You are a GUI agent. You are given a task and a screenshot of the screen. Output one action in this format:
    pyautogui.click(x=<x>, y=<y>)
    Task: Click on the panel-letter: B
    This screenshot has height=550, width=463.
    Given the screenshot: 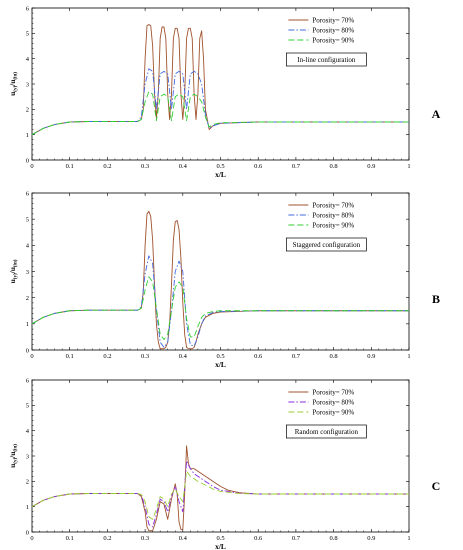 What is the action you would take?
    pyautogui.click(x=436, y=299)
    